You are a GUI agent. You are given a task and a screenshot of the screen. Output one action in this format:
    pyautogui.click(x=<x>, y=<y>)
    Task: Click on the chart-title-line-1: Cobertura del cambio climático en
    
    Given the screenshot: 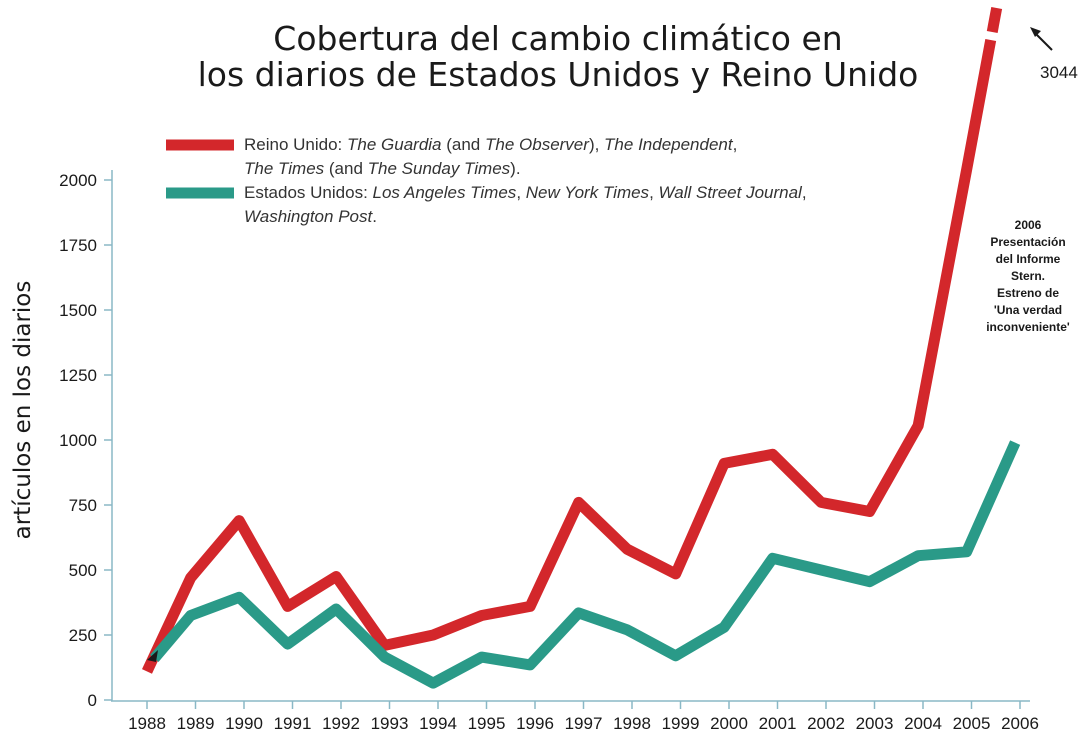 What is the action you would take?
    pyautogui.click(x=557, y=38)
    